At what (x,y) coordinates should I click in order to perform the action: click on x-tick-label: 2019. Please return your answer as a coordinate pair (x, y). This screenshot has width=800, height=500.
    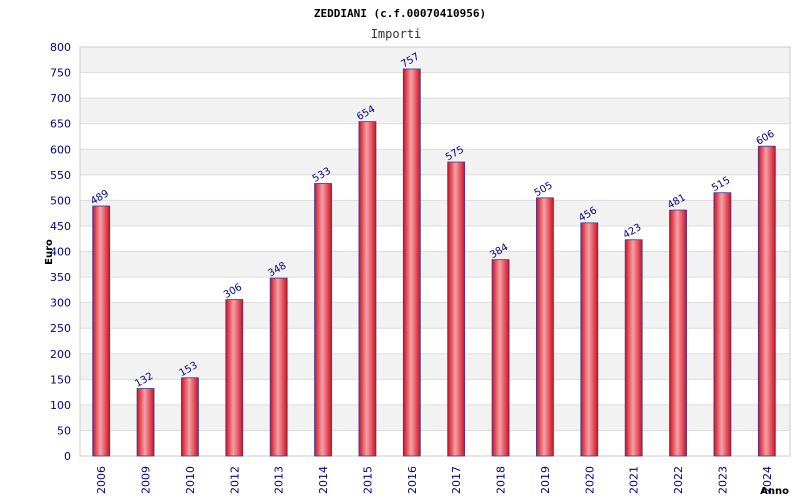
    Looking at the image, I should click on (545, 480).